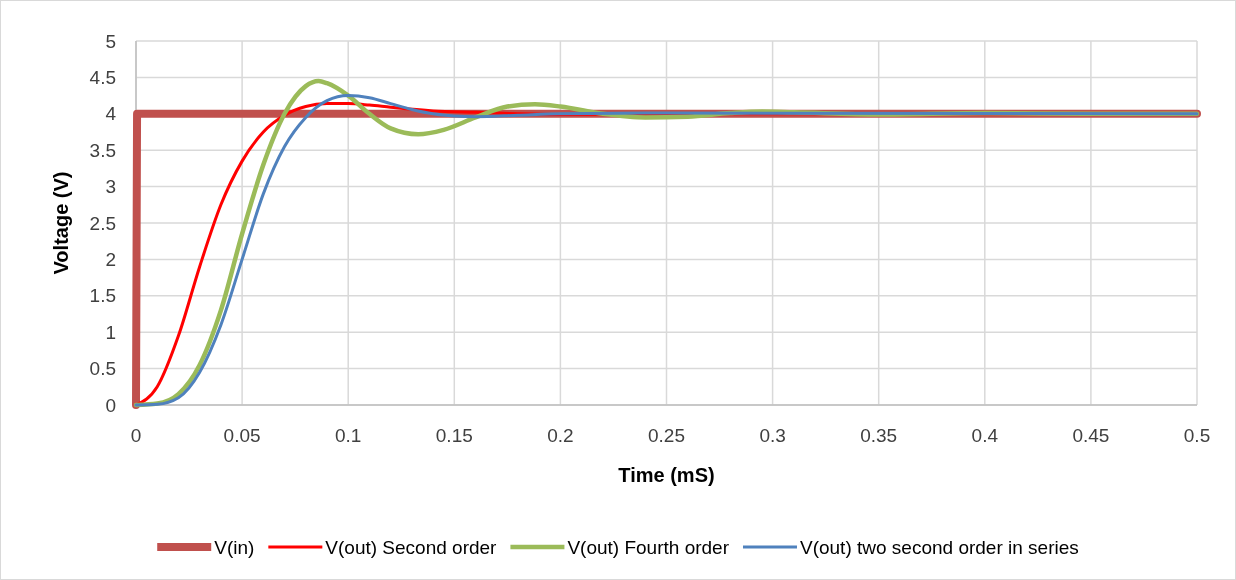 This screenshot has width=1236, height=580. What do you see at coordinates (110, 260) in the screenshot?
I see `y-tick-label: 2` at bounding box center [110, 260].